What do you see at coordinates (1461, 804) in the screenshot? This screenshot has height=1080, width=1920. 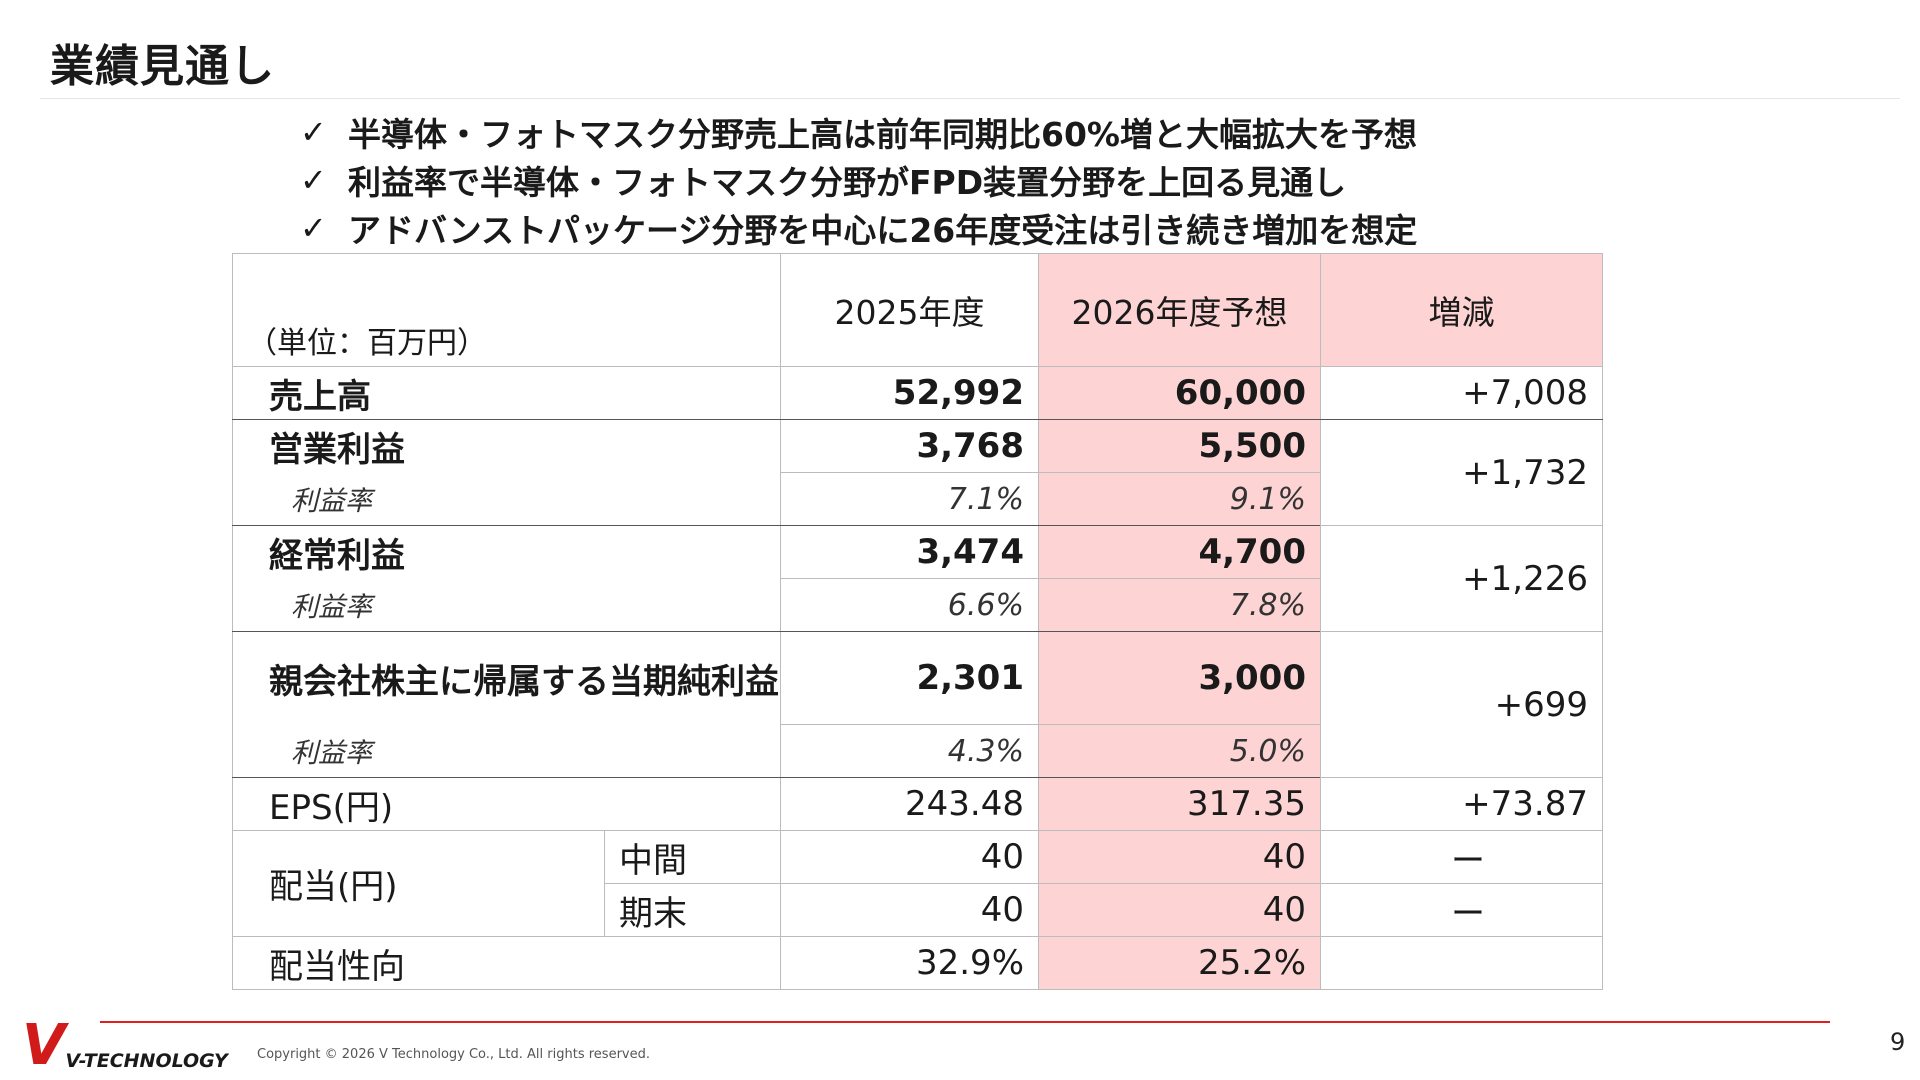 I see `change-value: +73.87` at bounding box center [1461, 804].